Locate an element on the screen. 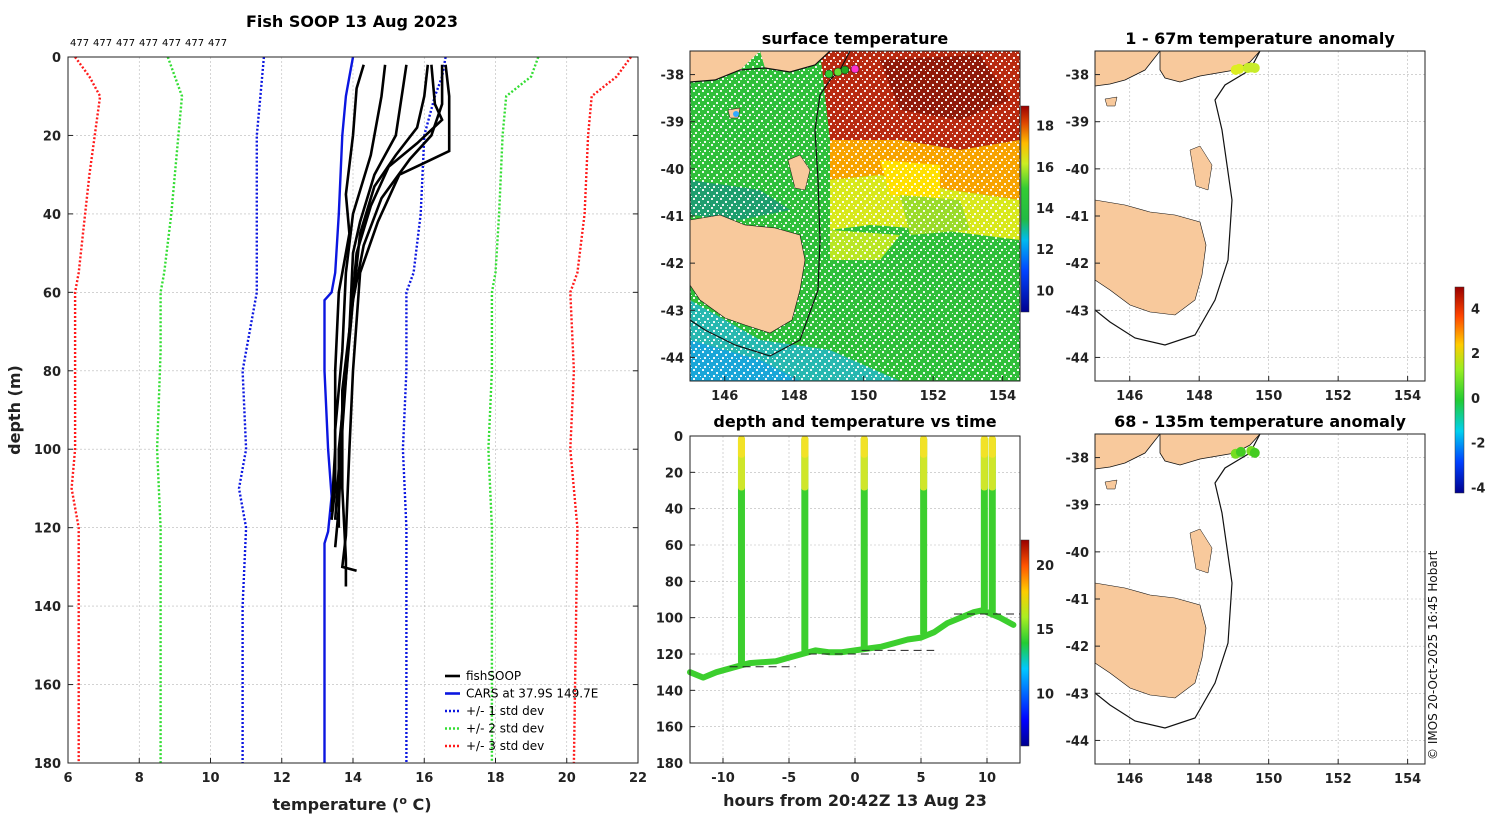 This screenshot has height=820, width=1500. profile-x-tick-label: 18 is located at coordinates (495, 778).